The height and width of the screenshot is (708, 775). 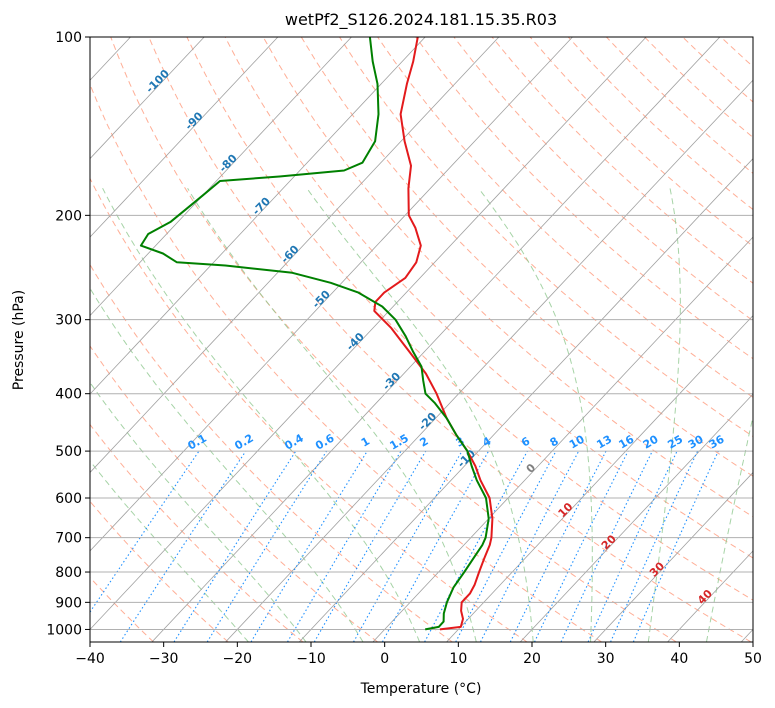 I want to click on y-tick-label-1000: 1000, so click(x=64, y=630).